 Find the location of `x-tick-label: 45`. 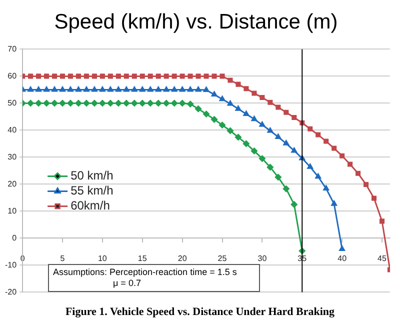

x-tick-label: 45 is located at coordinates (383, 259).